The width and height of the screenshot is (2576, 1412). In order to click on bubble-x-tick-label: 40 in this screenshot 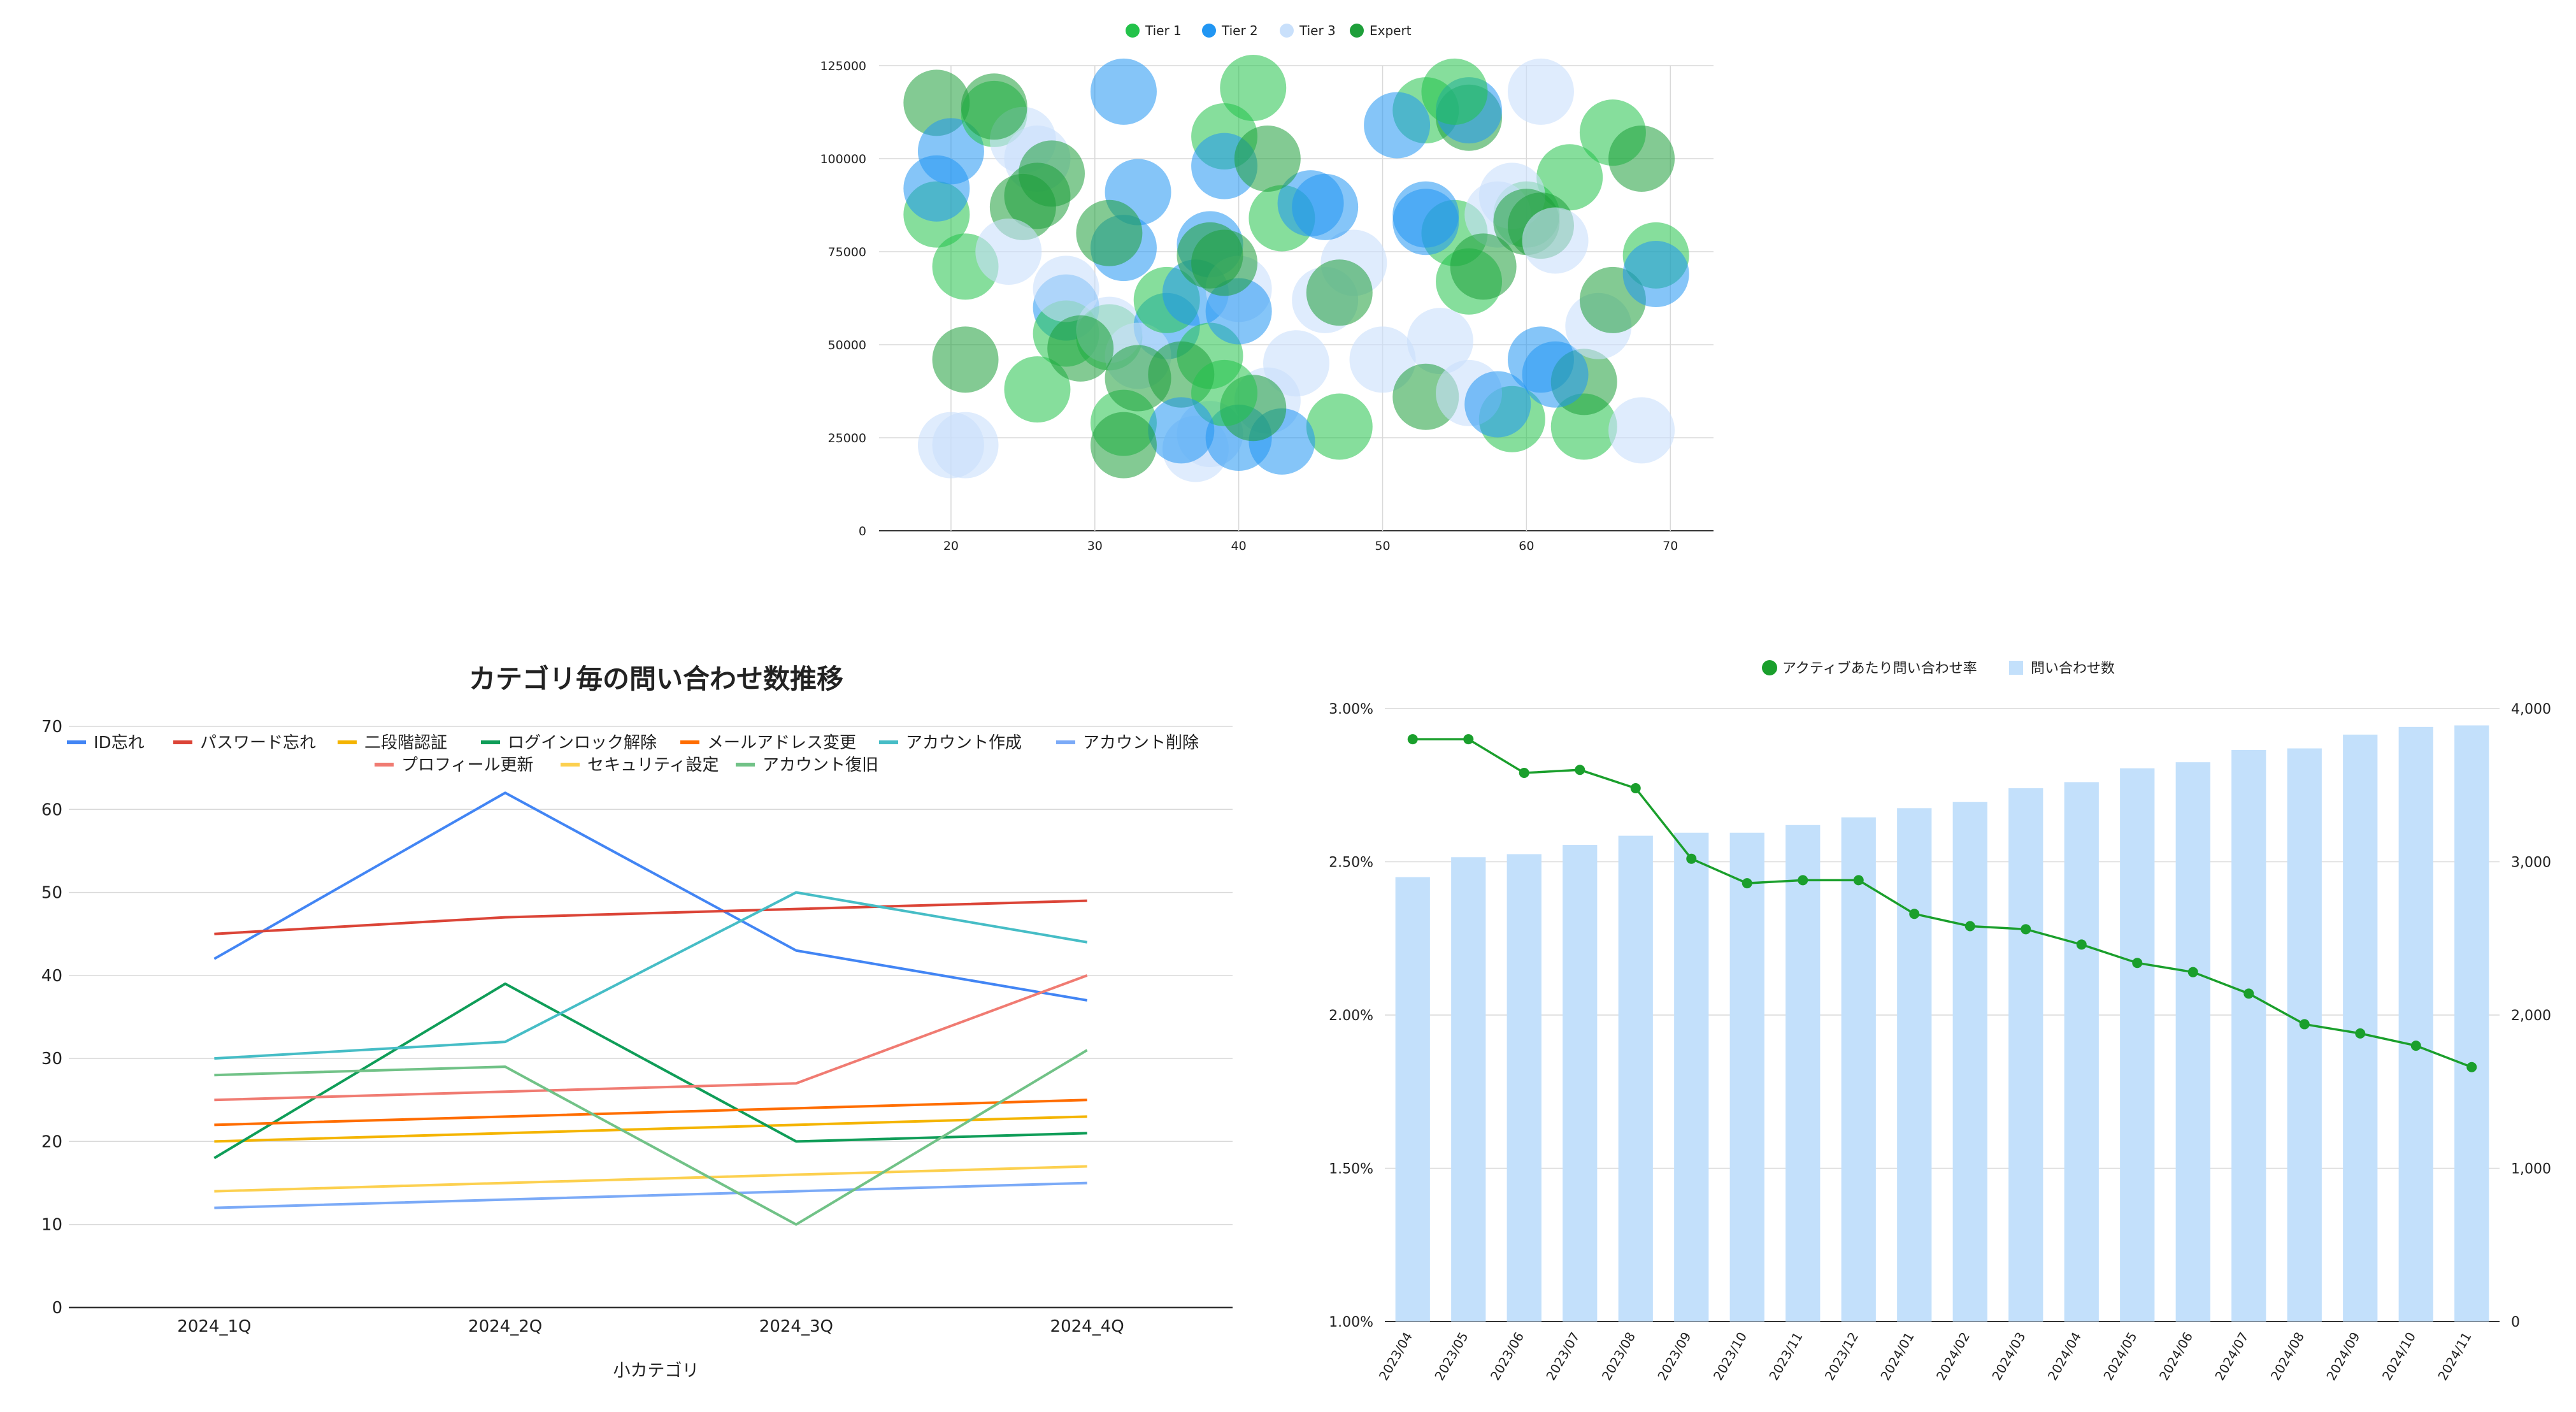, I will do `click(1239, 546)`.